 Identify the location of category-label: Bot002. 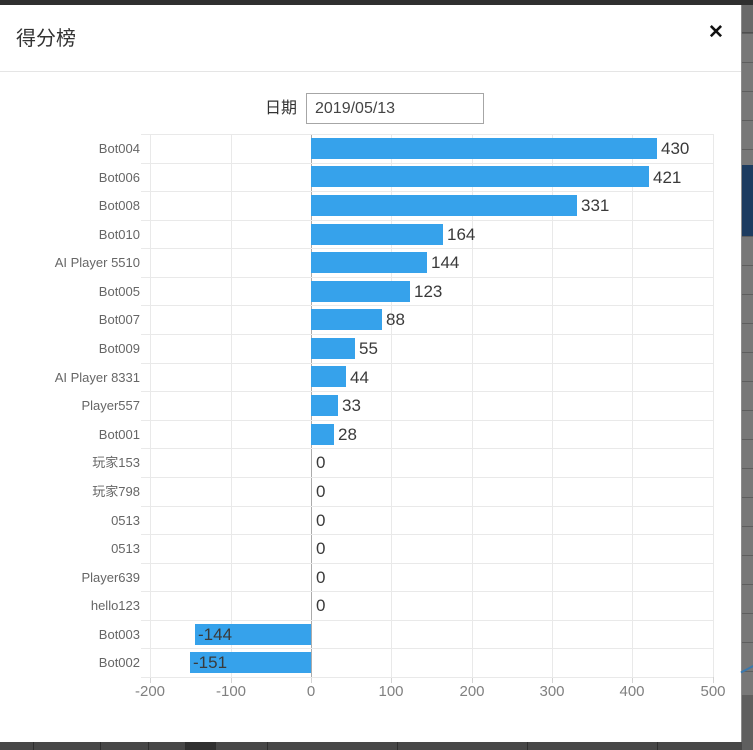
(119, 662).